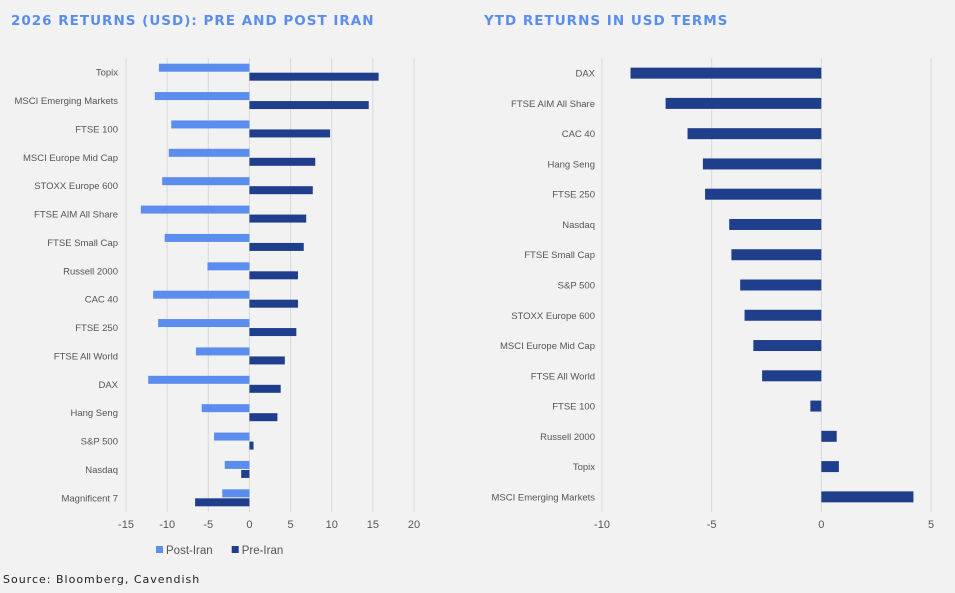 The image size is (955, 593). Describe the element at coordinates (606, 21) in the screenshot. I see `right-chart-title: YTD RETURNS IN USD TERMS` at that location.